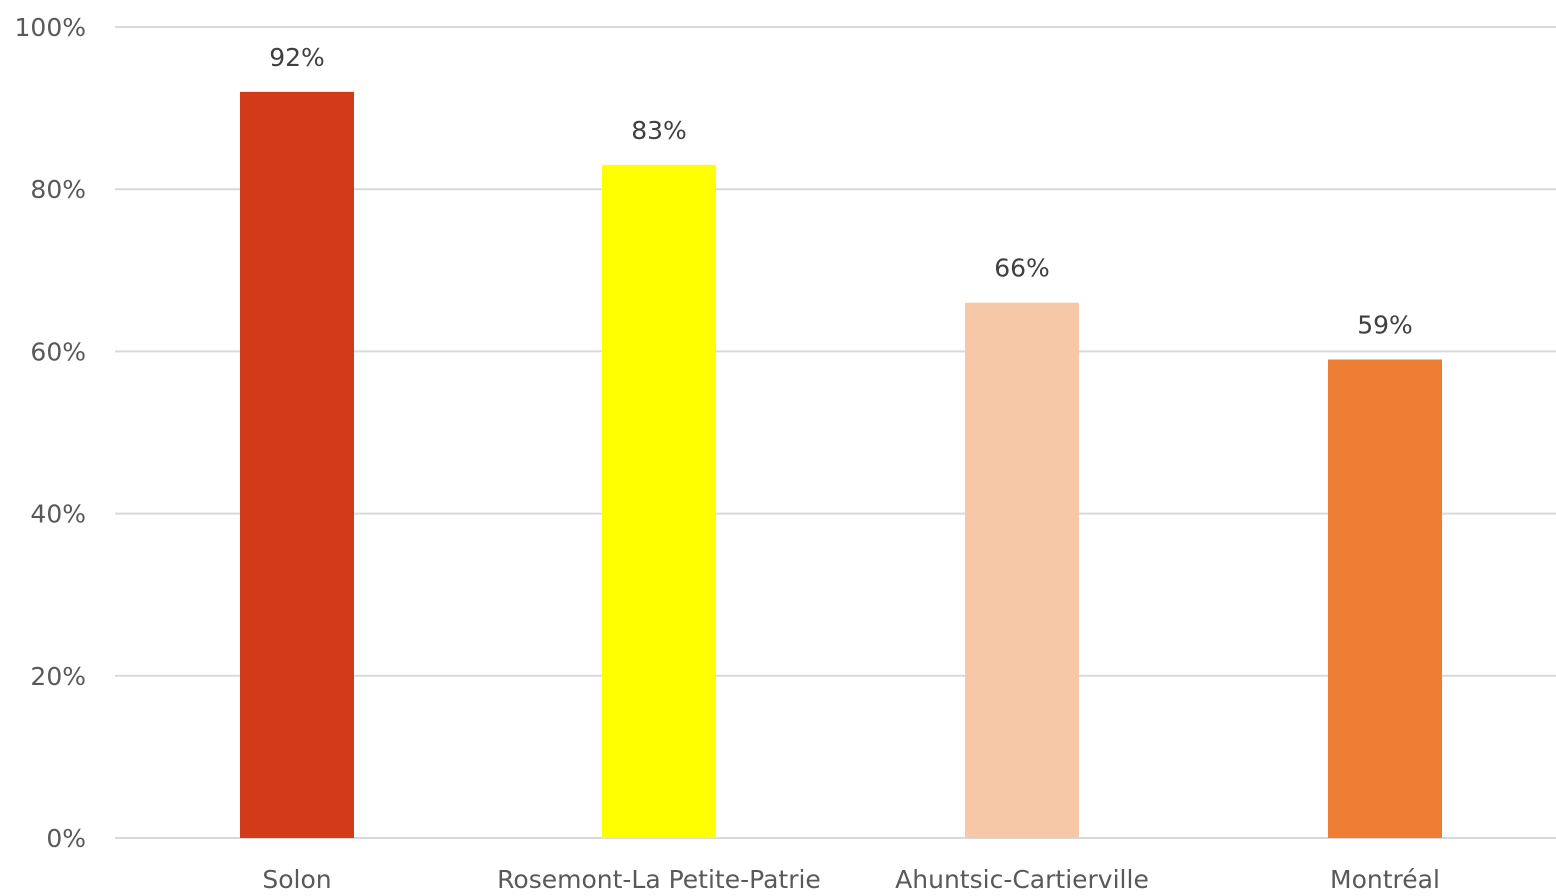 The height and width of the screenshot is (896, 1556). Describe the element at coordinates (1022, 268) in the screenshot. I see `data-label: 66%` at that location.